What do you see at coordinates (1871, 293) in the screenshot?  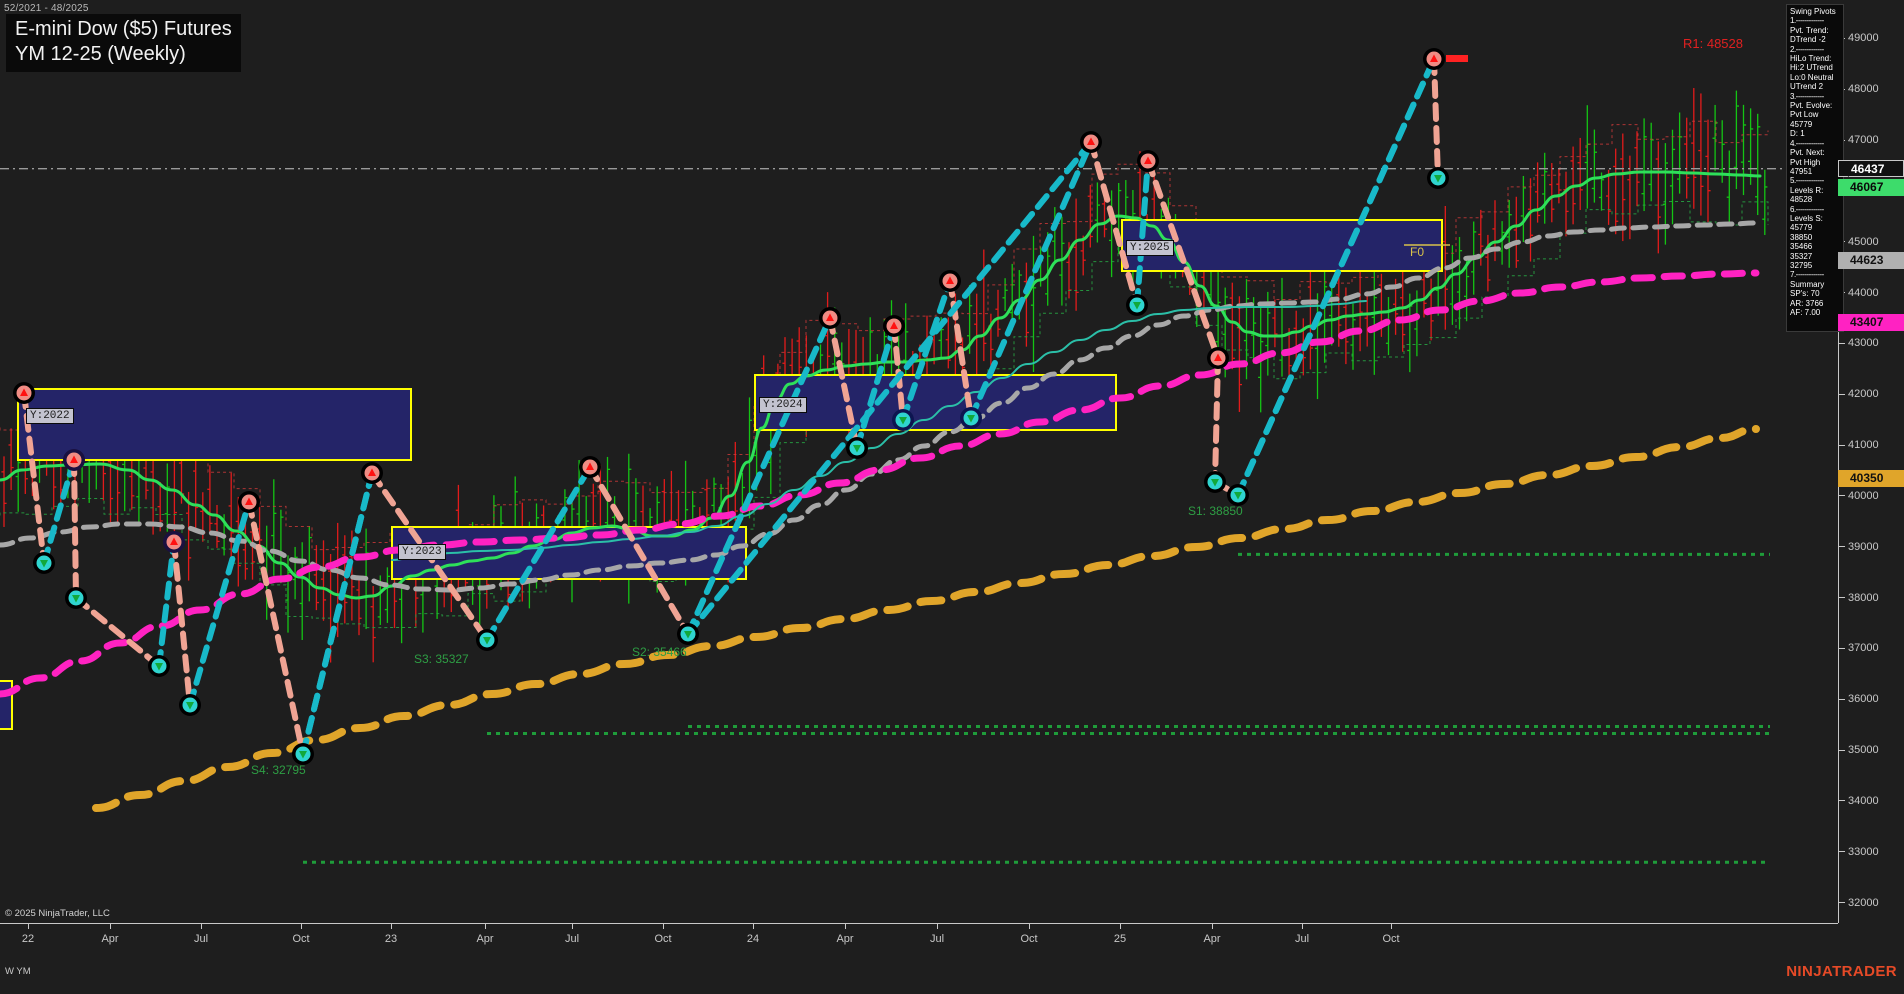 I see `price-tick-44000: 44000` at bounding box center [1871, 293].